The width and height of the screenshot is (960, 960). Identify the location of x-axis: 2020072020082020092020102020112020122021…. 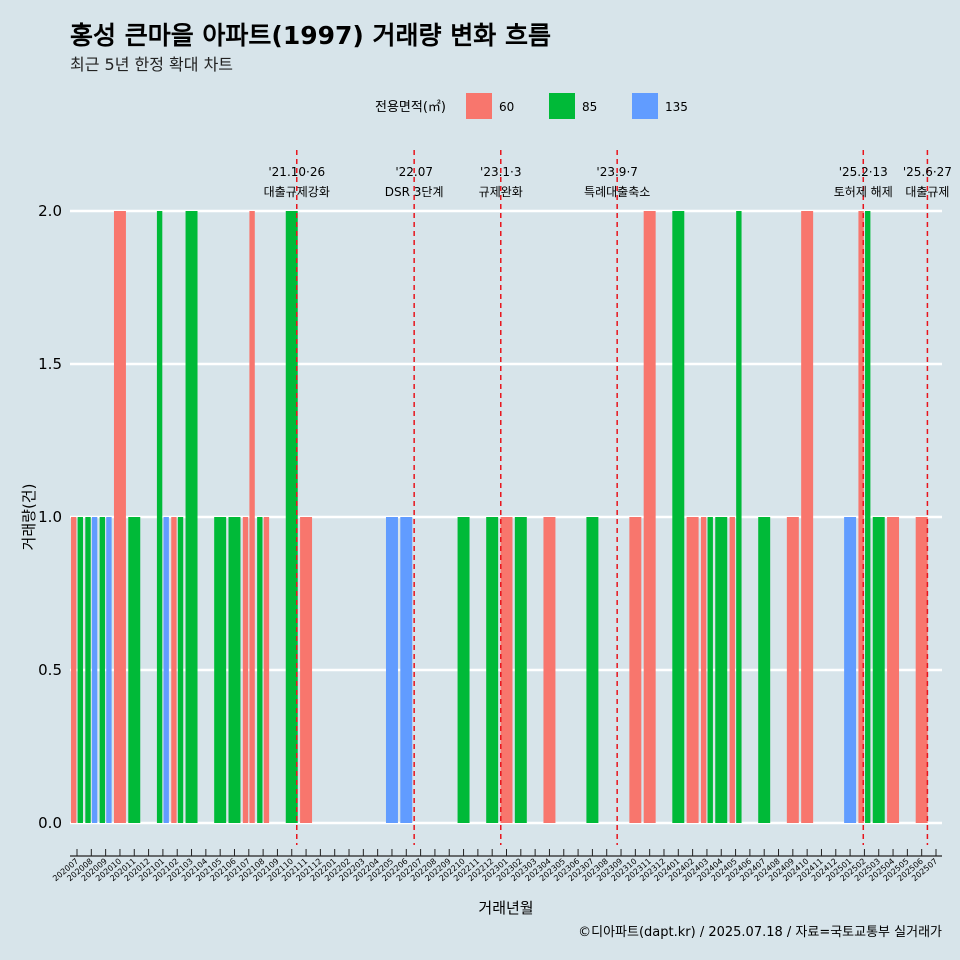
(496, 866).